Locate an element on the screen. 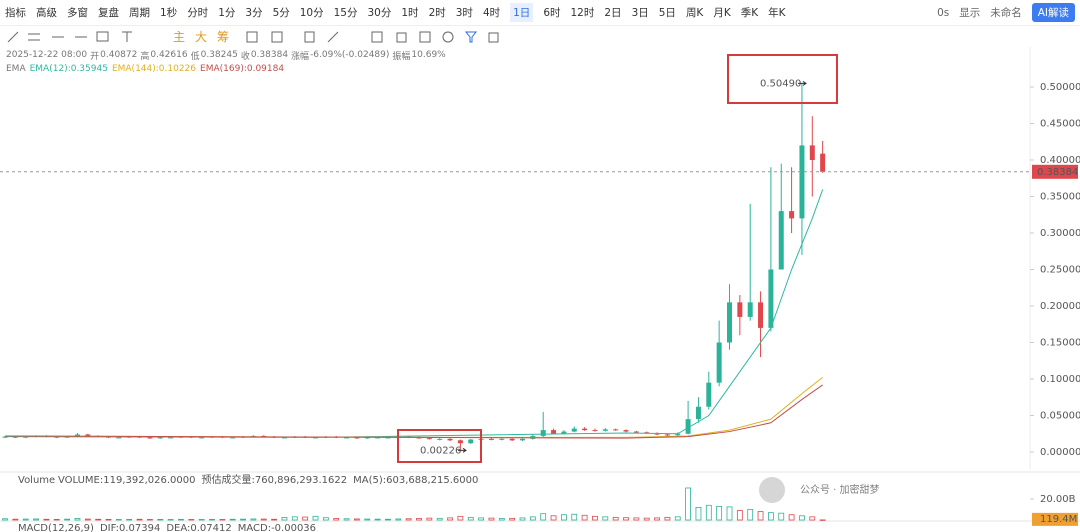 This screenshot has width=1080, height=532. y-tick-label: 0.25000 is located at coordinates (1060, 270).